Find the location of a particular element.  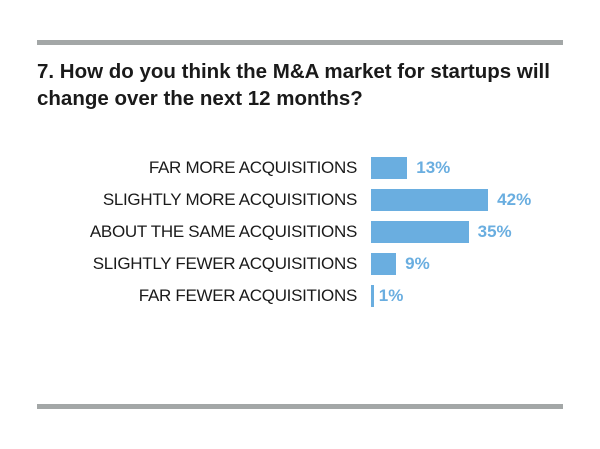

bar-row: FAR FEWER ACQUISITIONS 1% is located at coordinates (300, 296).